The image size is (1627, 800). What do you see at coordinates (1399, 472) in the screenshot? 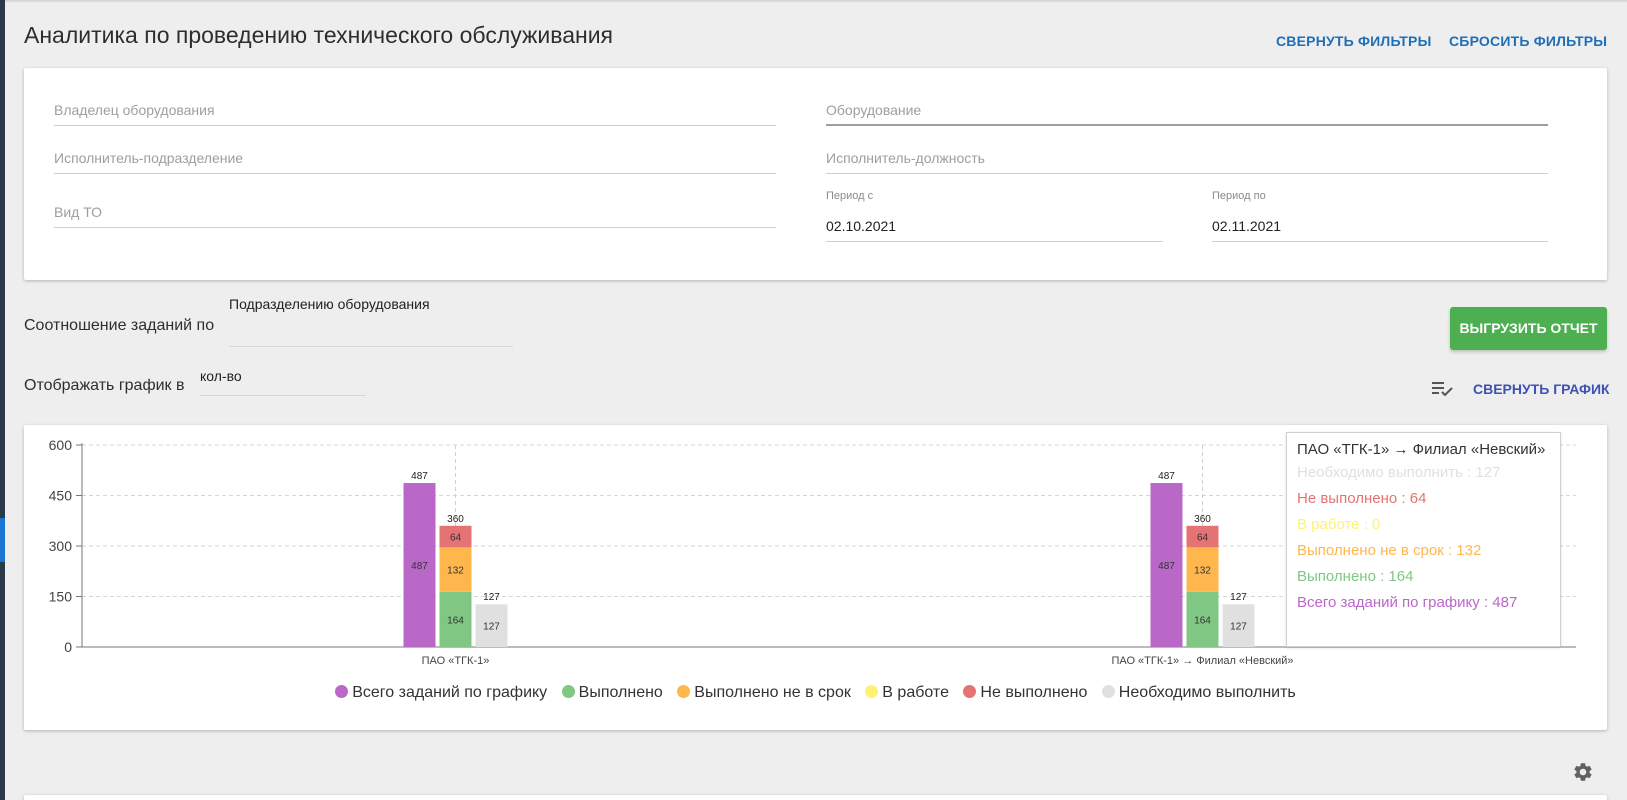
I see `tooltip-row-required: Необходимо выполнить : 127` at bounding box center [1399, 472].